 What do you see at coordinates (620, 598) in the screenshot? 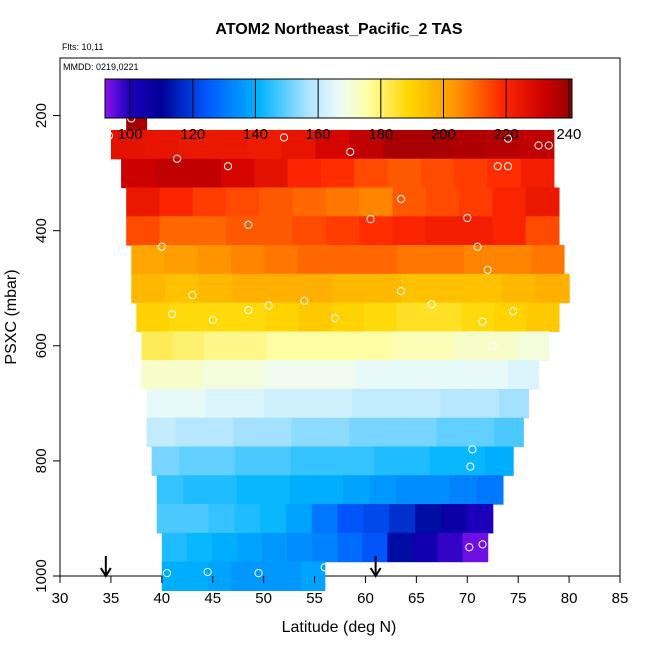
I see `x-tick-label: 85` at bounding box center [620, 598].